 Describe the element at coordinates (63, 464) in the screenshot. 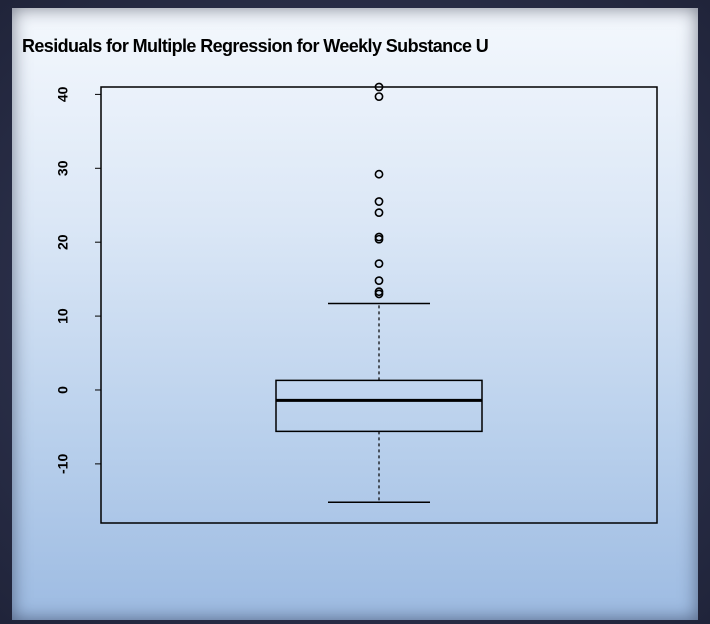

I see `y-tick-label: -10` at that location.